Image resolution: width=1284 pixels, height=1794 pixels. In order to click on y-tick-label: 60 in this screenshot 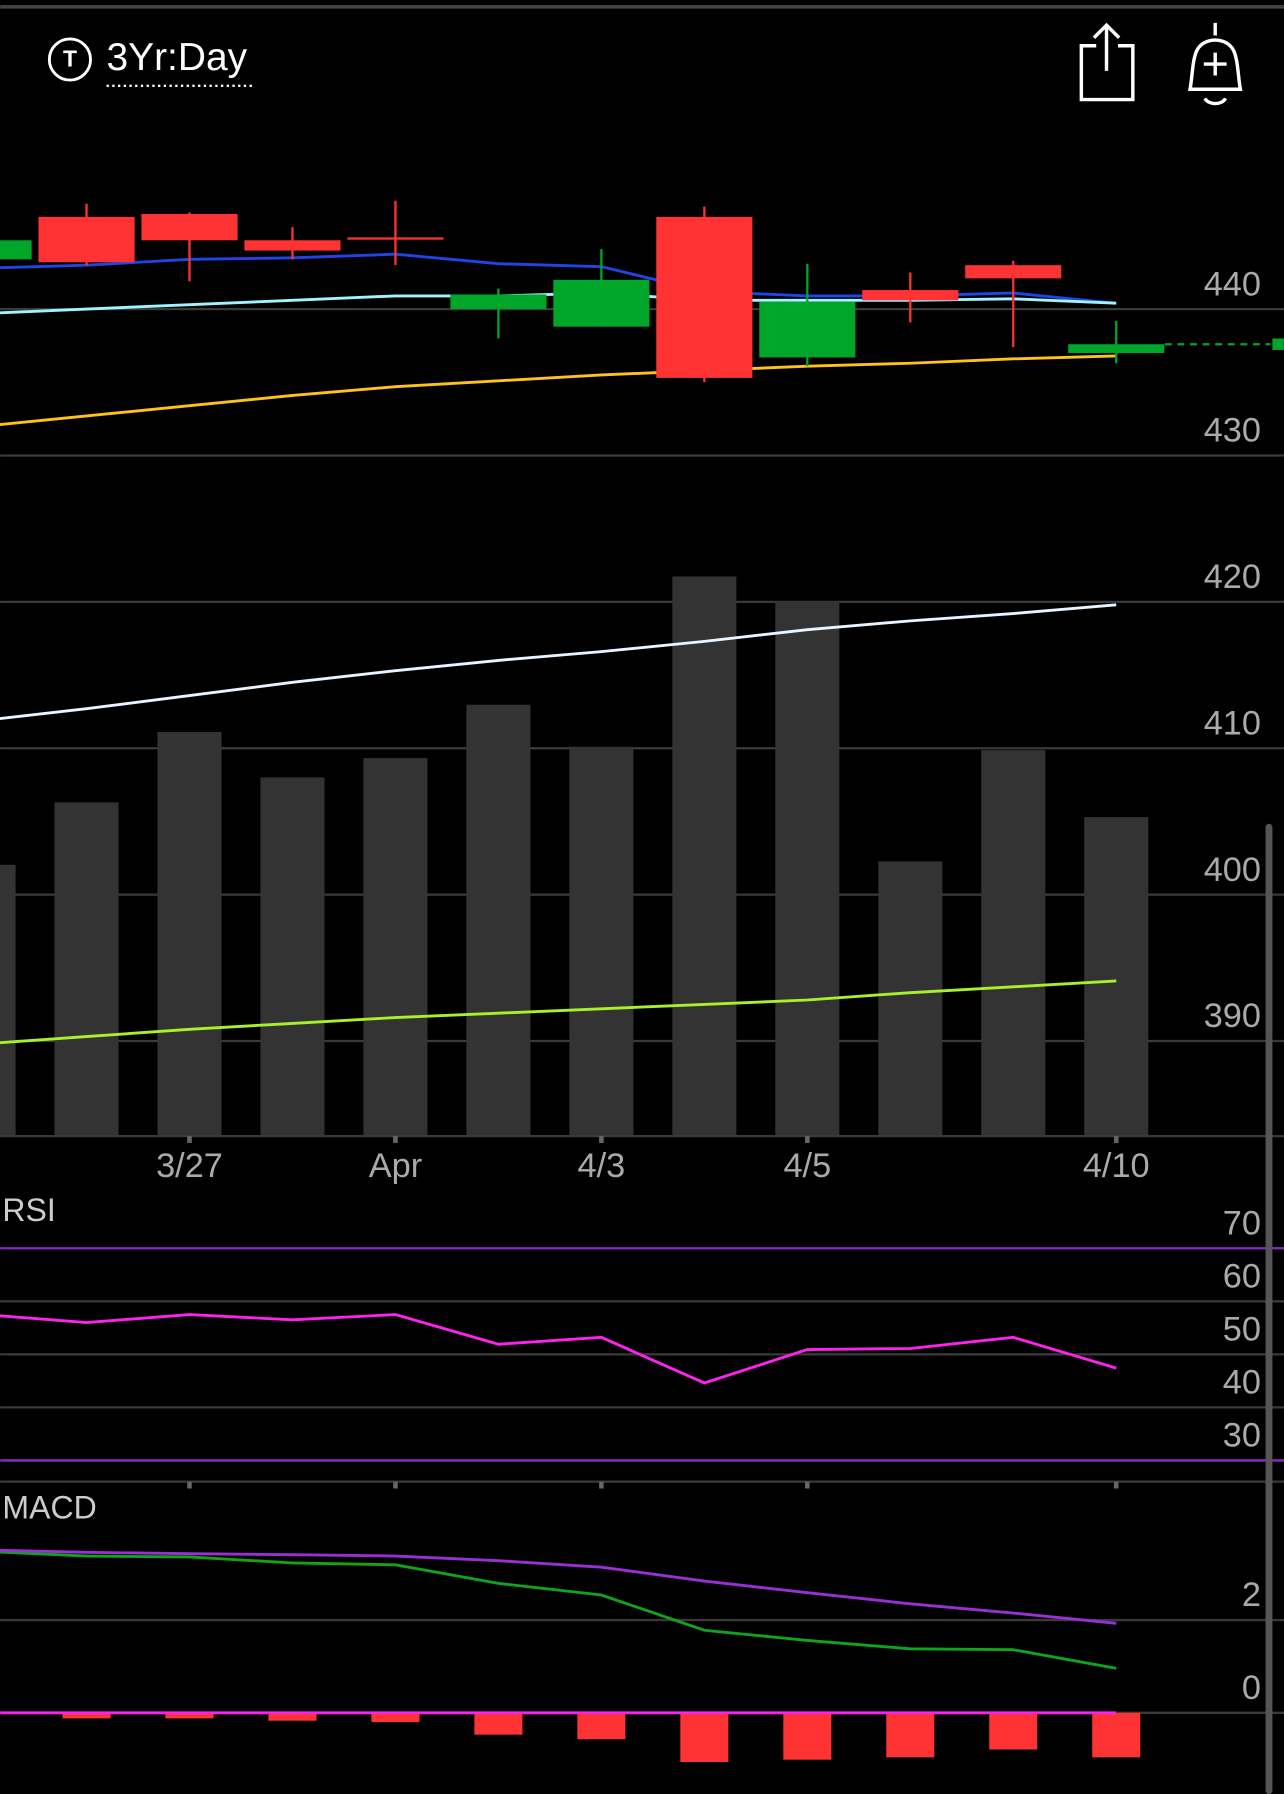, I will do `click(1242, 1276)`.